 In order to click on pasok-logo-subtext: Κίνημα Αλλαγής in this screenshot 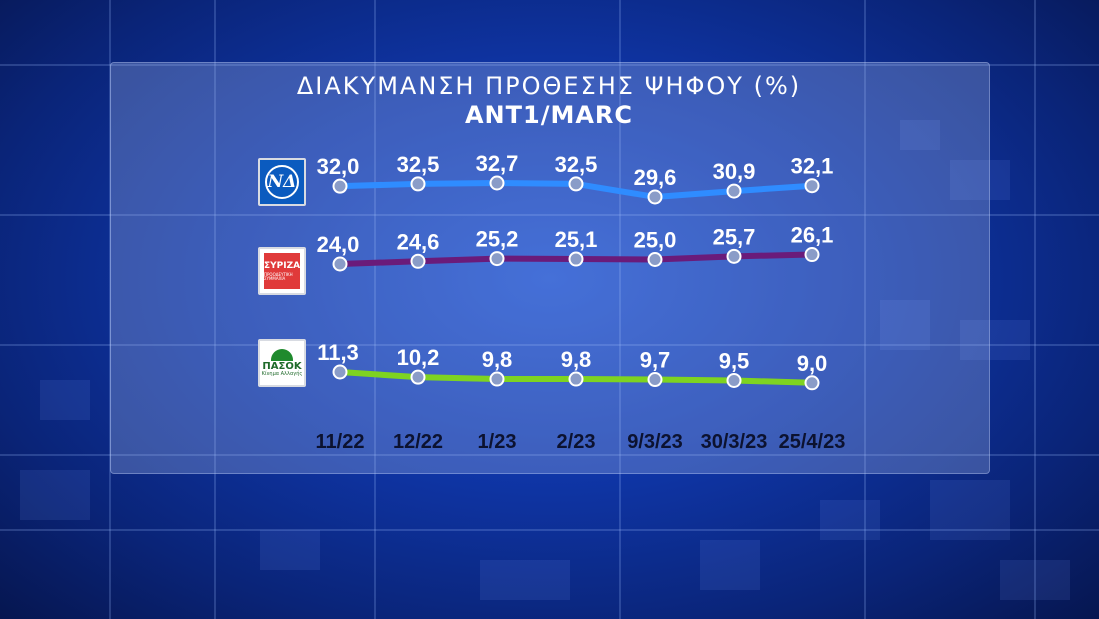, I will do `click(282, 374)`.